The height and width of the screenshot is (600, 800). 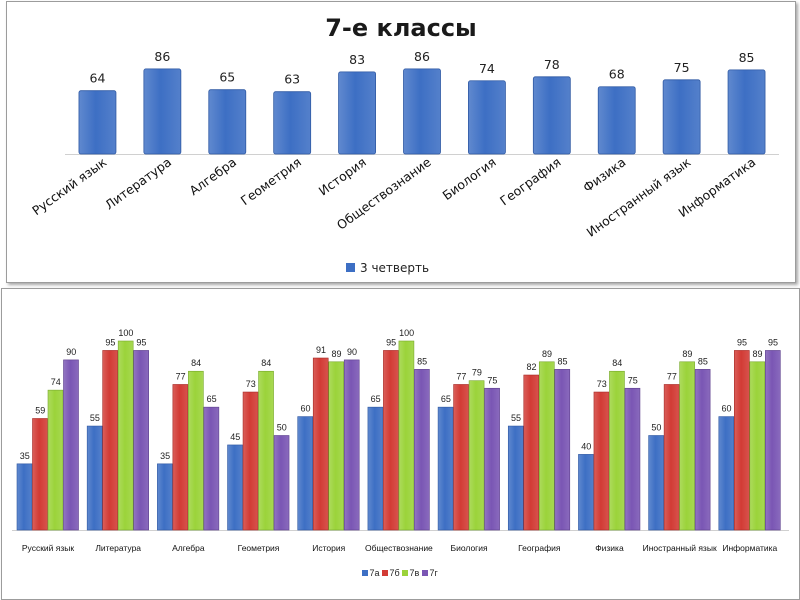 What do you see at coordinates (110, 342) in the screenshot?
I see `data-label-1-1: 95` at bounding box center [110, 342].